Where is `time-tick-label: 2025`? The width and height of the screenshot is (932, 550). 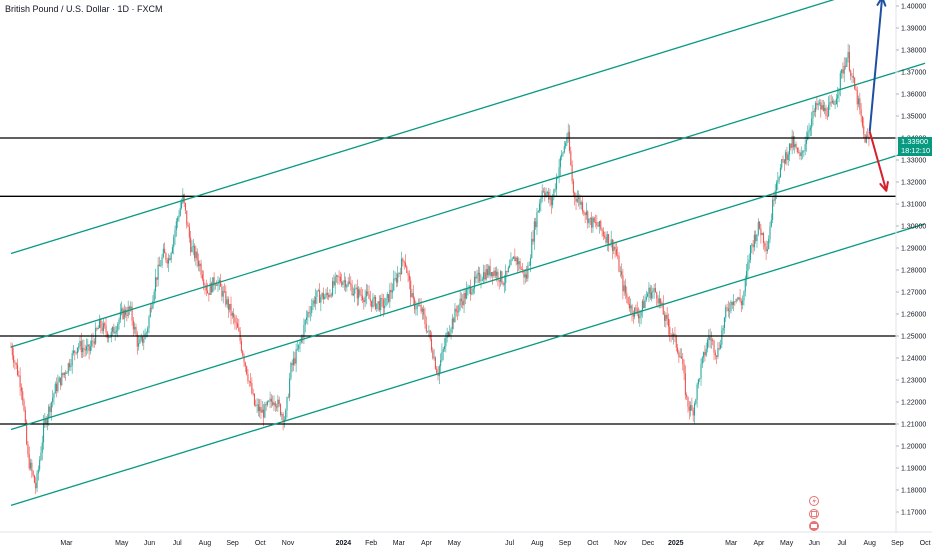
time-tick-label: 2025 is located at coordinates (676, 543).